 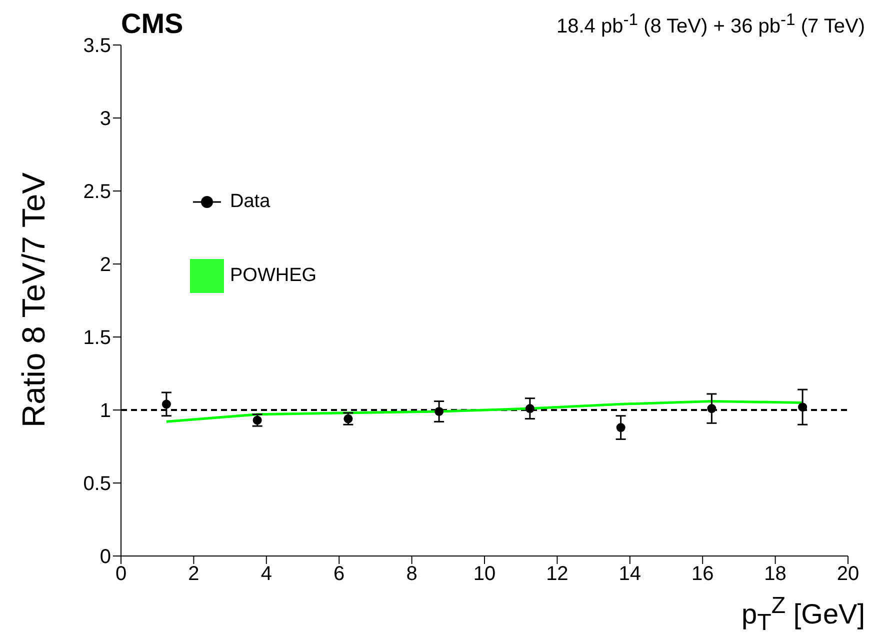 I want to click on x-axis-title: p$_{T}$$^{Z}$ [GeV], so click(x=803, y=614).